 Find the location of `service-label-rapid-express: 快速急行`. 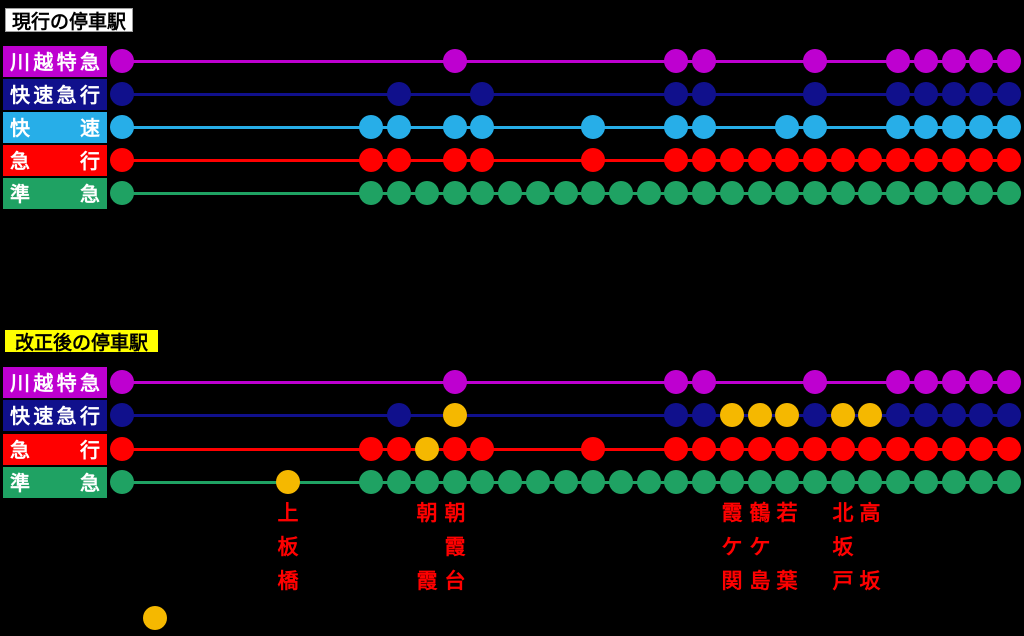

service-label-rapid-express: 快速急行 is located at coordinates (55, 94).